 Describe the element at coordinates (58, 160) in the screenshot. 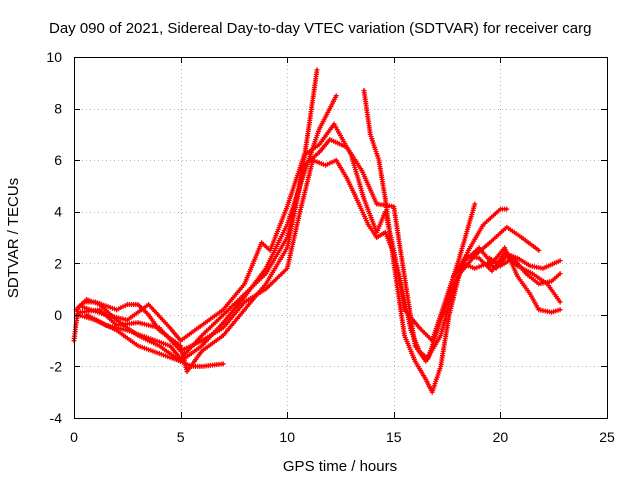

I see `y-tick-label: 6` at that location.